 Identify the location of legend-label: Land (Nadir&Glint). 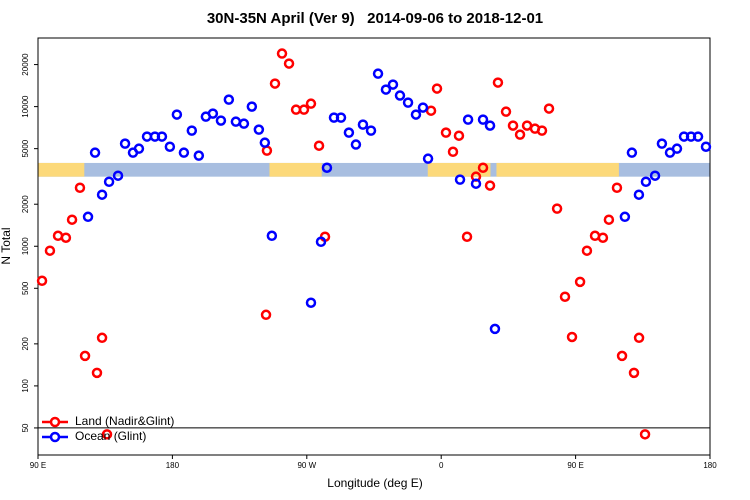
(124, 421).